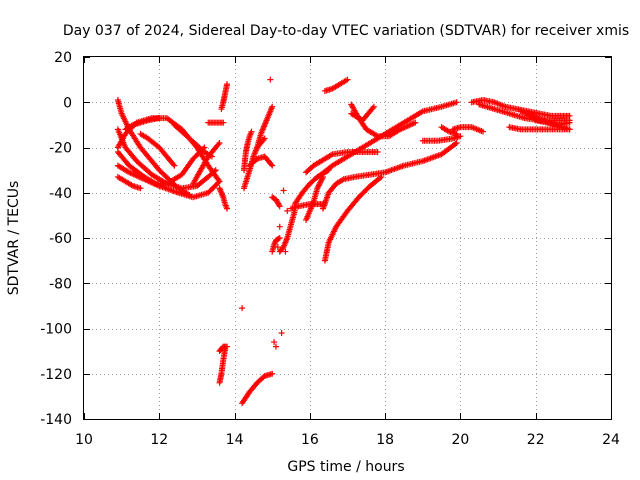 Image resolution: width=640 pixels, height=480 pixels. What do you see at coordinates (345, 467) in the screenshot?
I see `x-axis-label: GPS time / hours` at bounding box center [345, 467].